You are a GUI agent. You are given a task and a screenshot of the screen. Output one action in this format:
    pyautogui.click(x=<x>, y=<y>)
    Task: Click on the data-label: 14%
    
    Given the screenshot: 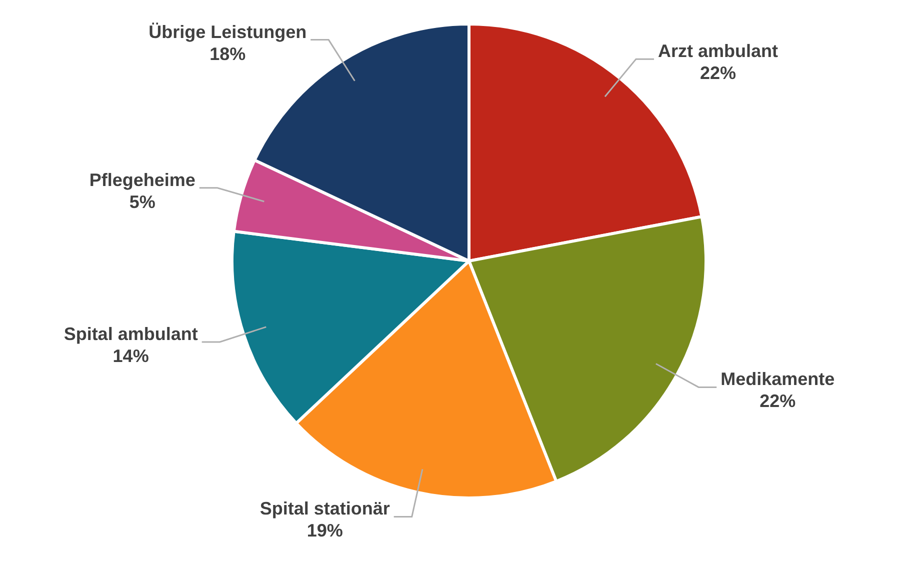 What is the action you would take?
    pyautogui.click(x=130, y=356)
    